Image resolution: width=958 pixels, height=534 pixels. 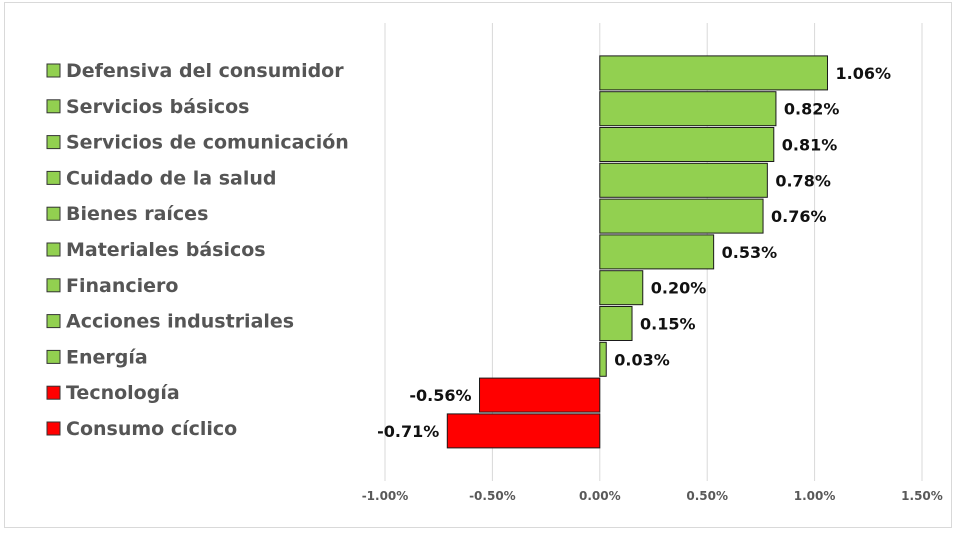 What do you see at coordinates (812, 109) in the screenshot?
I see `bar-value-label: 0.82%` at bounding box center [812, 109].